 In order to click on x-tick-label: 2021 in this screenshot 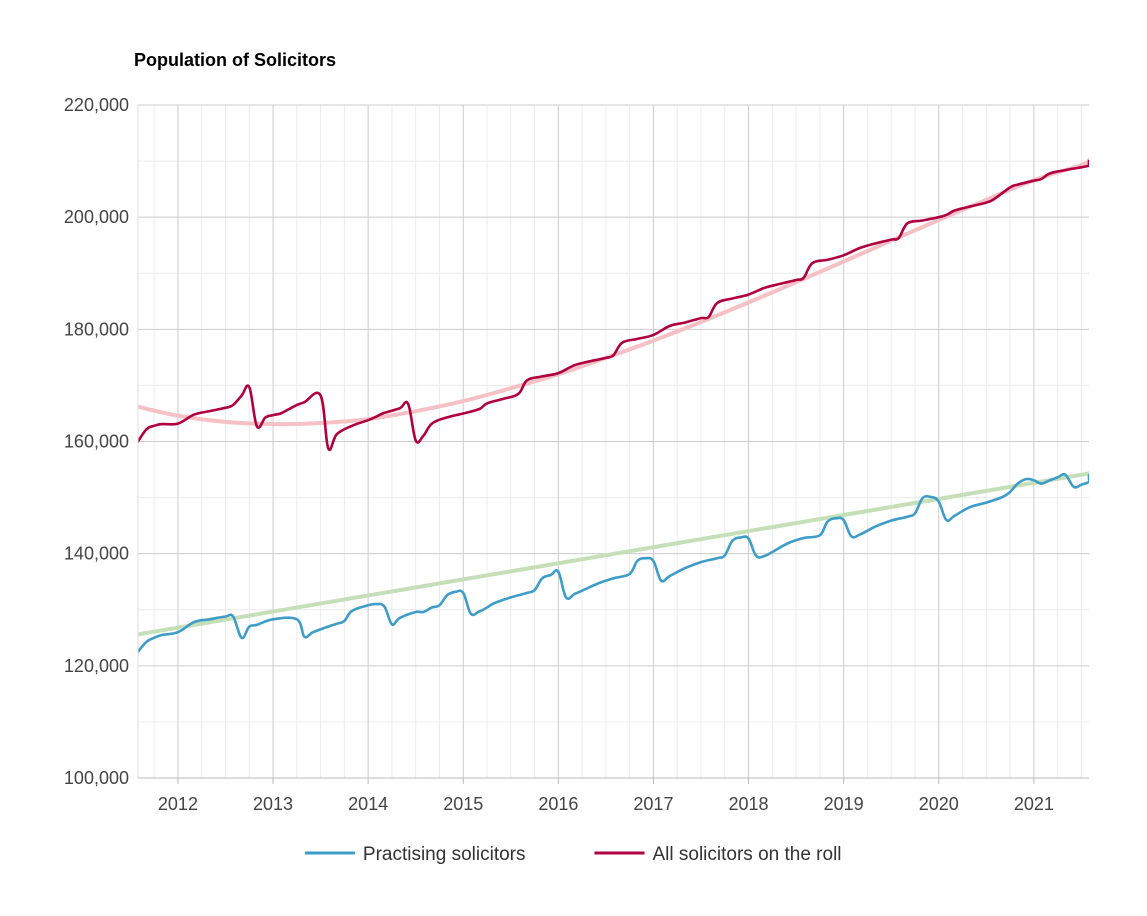, I will do `click(1034, 804)`.